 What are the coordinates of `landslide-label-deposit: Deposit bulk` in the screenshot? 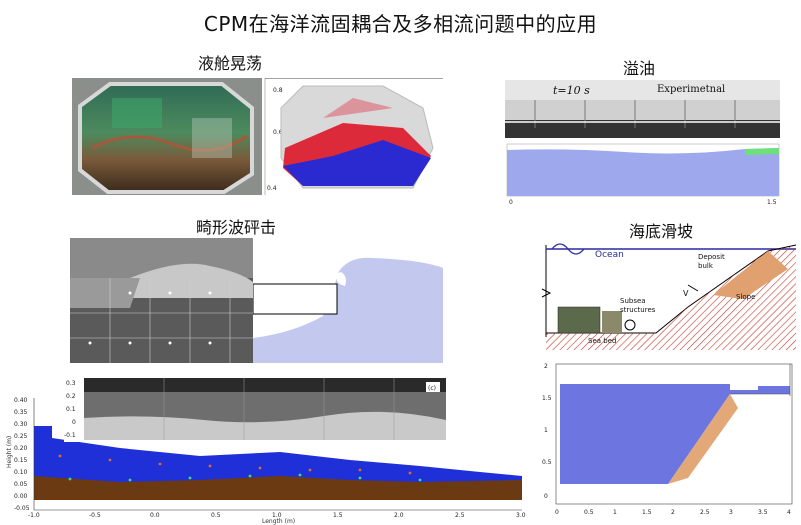 It's located at (711, 261).